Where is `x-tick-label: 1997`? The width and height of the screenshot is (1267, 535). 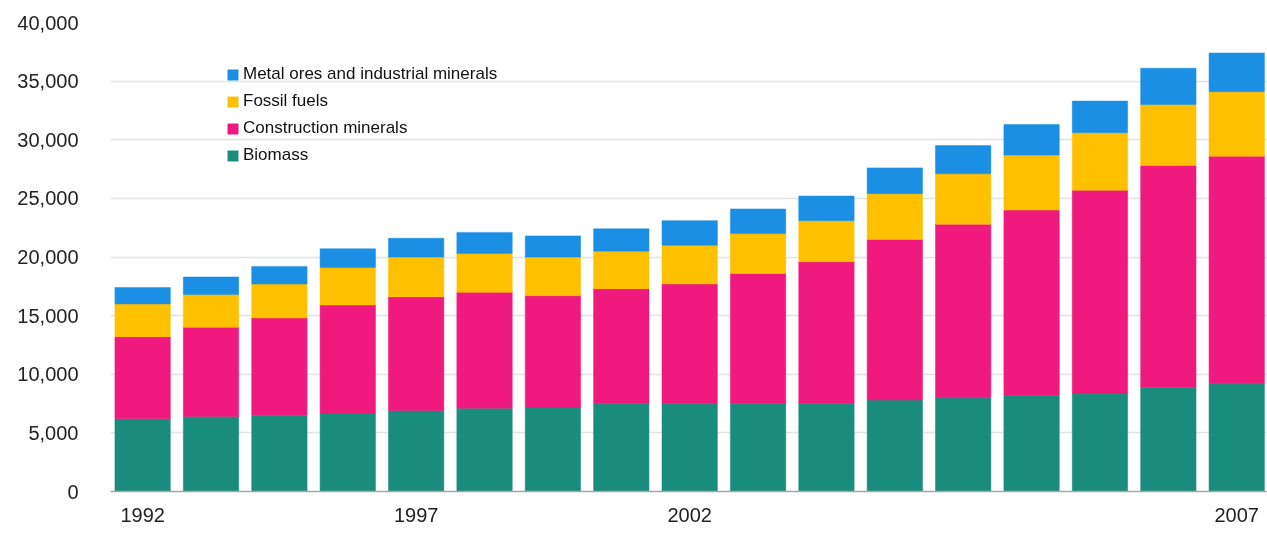
x-tick-label: 1997 is located at coordinates (416, 514).